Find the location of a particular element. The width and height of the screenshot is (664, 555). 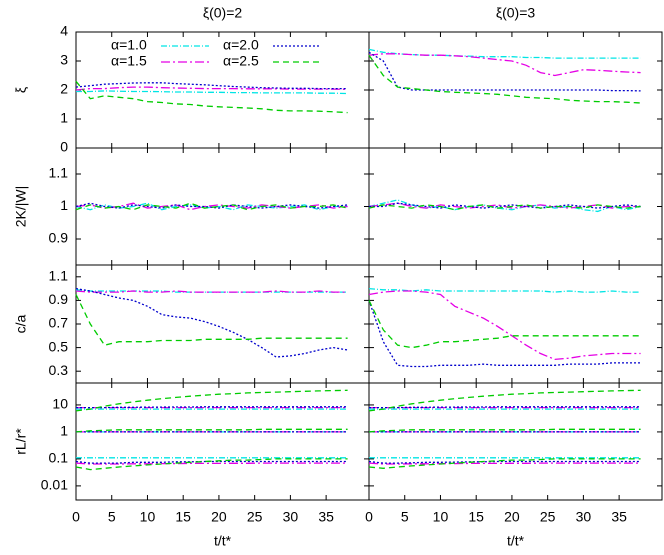

y-tick-label: 0.3 is located at coordinates (59, 370).